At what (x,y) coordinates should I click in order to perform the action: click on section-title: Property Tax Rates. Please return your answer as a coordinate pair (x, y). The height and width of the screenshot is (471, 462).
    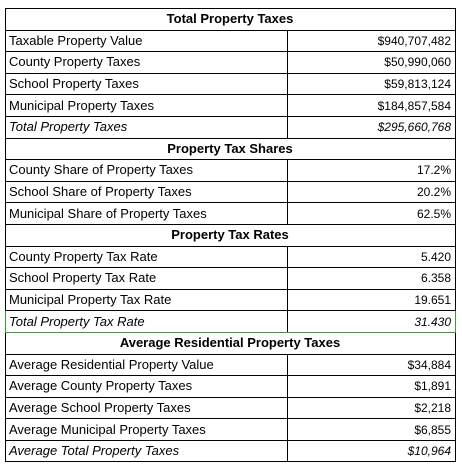
    Looking at the image, I should click on (230, 235).